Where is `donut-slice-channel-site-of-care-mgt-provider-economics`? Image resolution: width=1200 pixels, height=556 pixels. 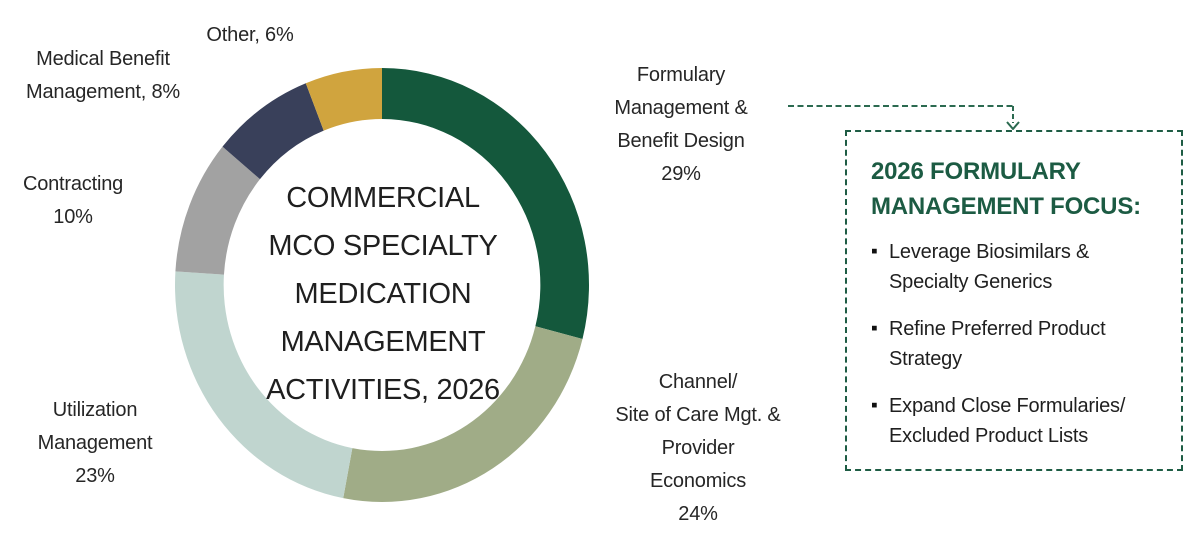
donut-slice-channel-site-of-care-mgt-provider-economics is located at coordinates (463, 414).